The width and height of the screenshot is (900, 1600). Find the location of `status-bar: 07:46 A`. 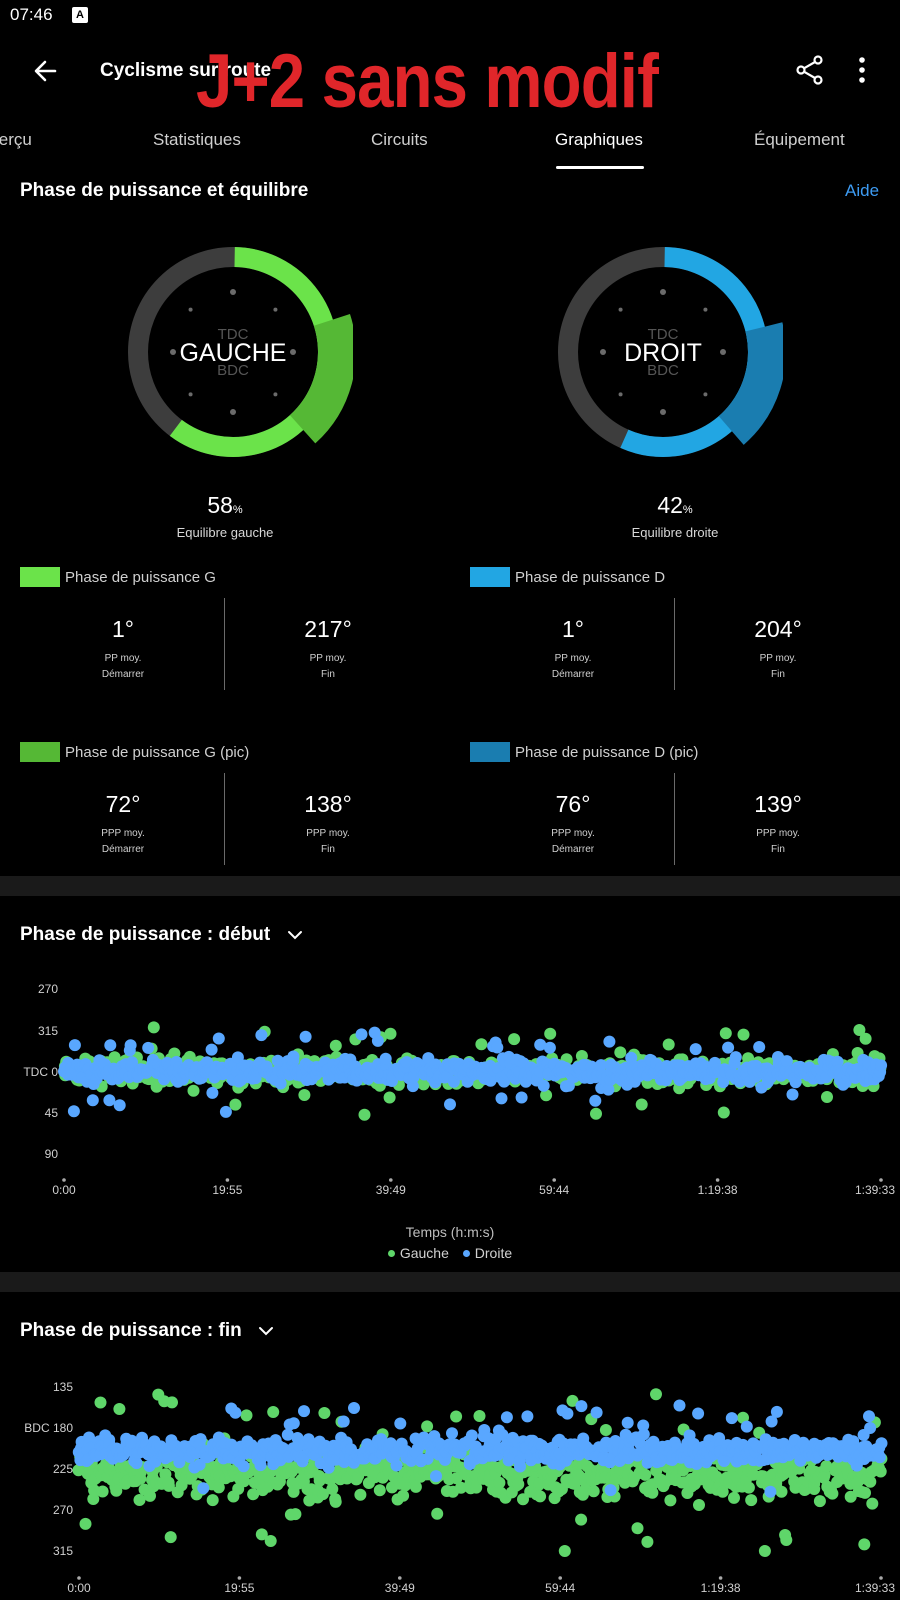

status-bar: 07:46 A is located at coordinates (450, 16).